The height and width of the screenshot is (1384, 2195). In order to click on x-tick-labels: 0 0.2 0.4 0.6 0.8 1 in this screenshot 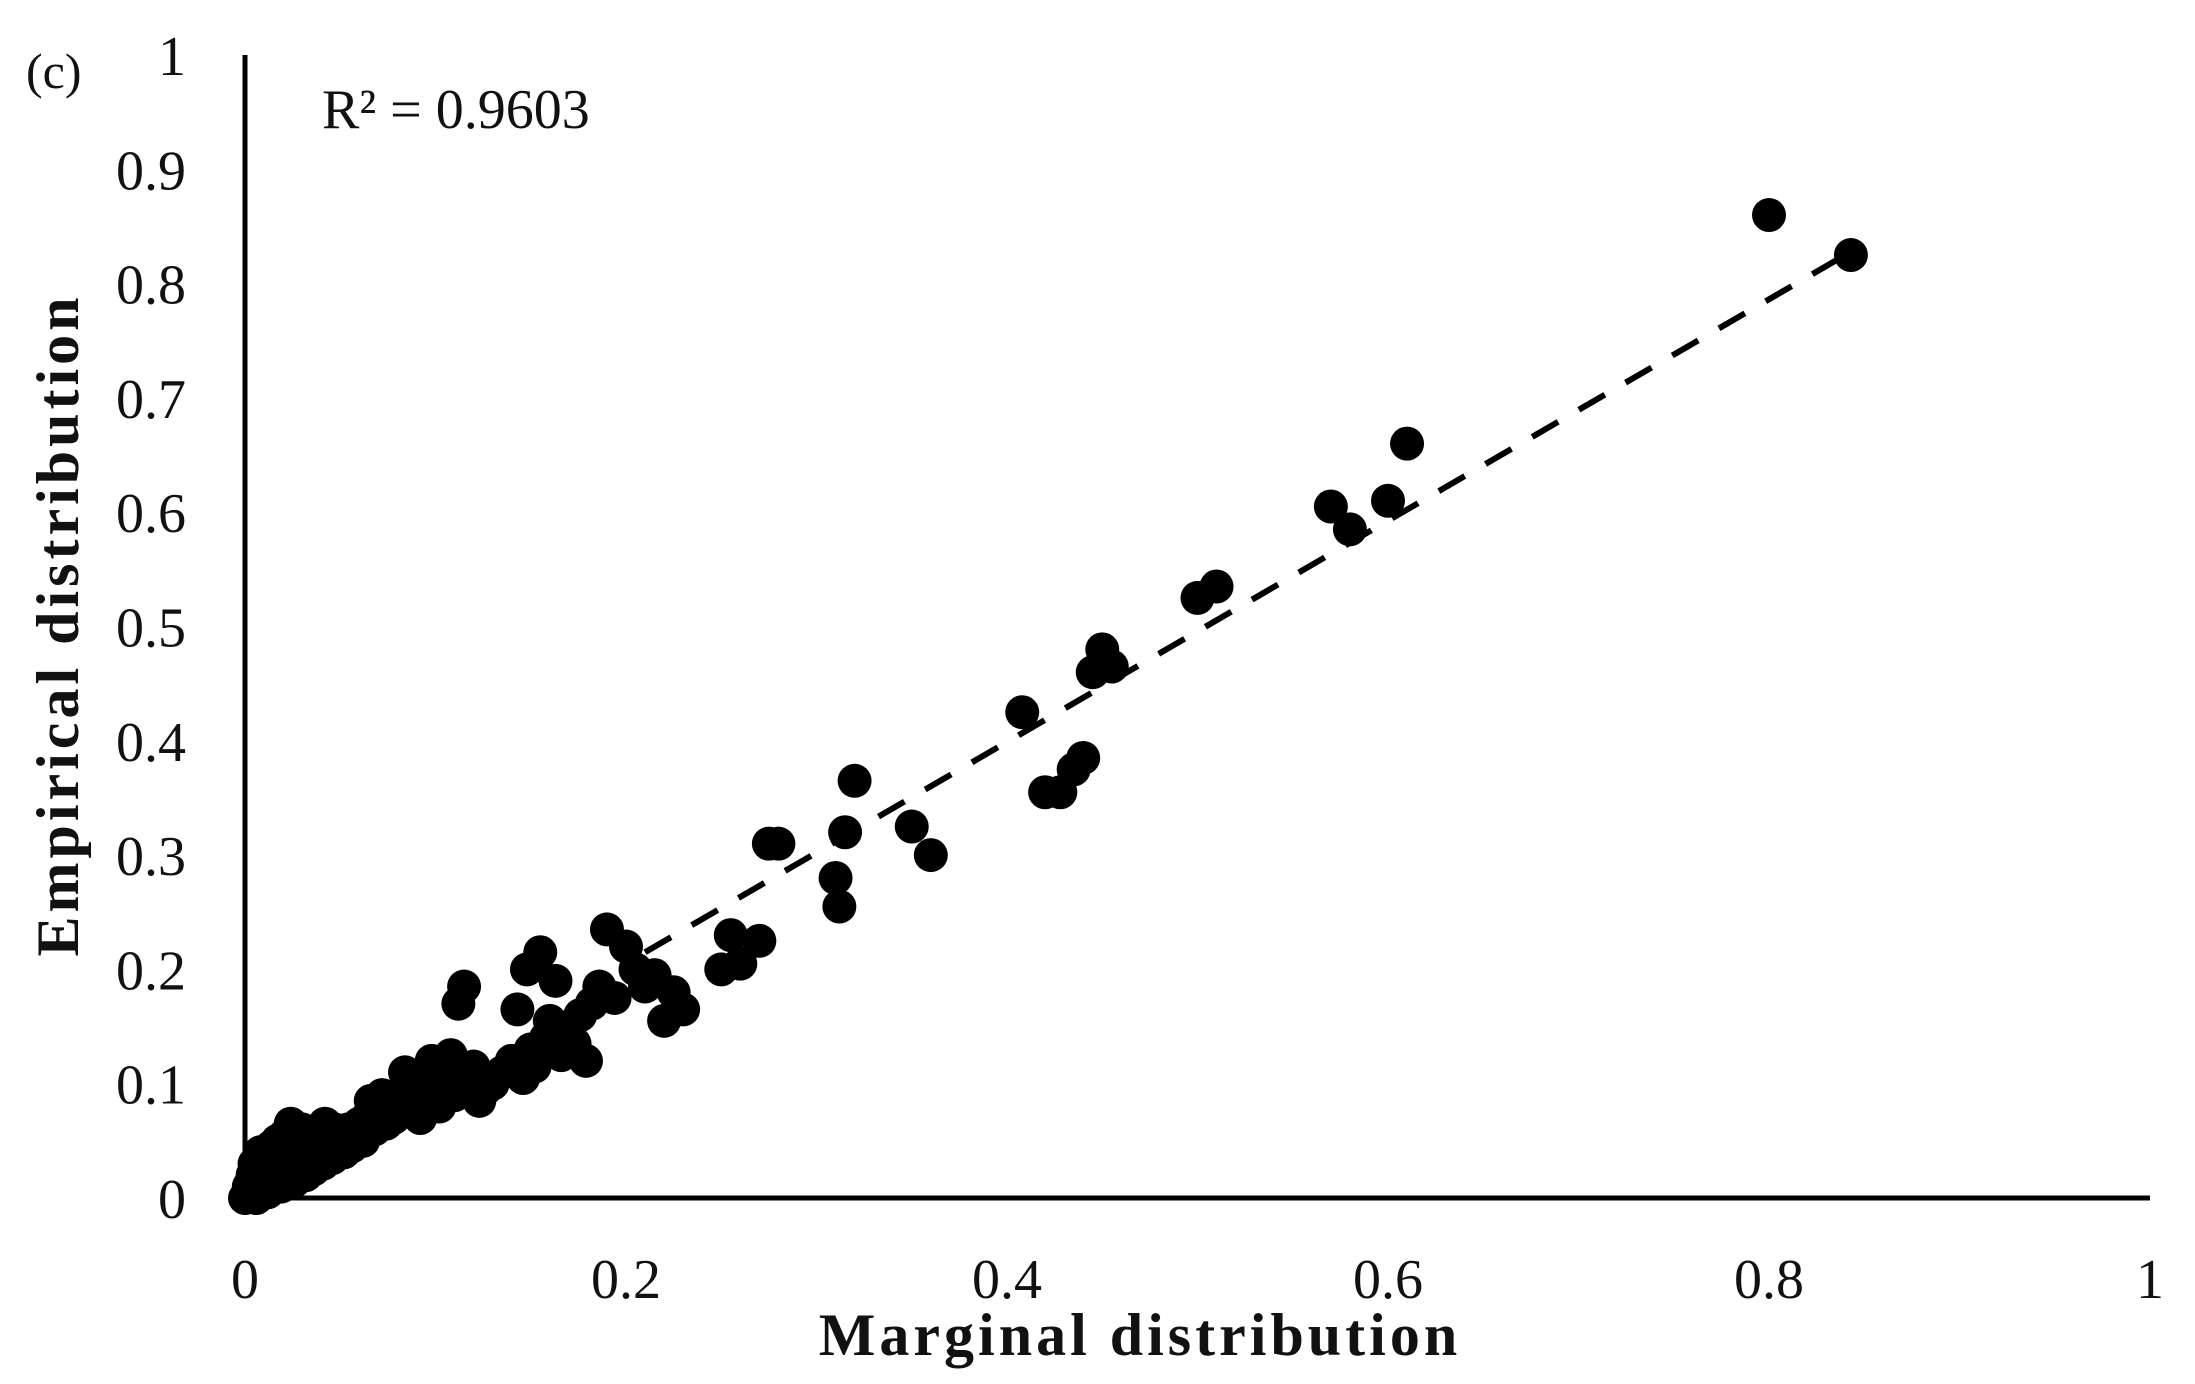, I will do `click(1197, 1280)`.